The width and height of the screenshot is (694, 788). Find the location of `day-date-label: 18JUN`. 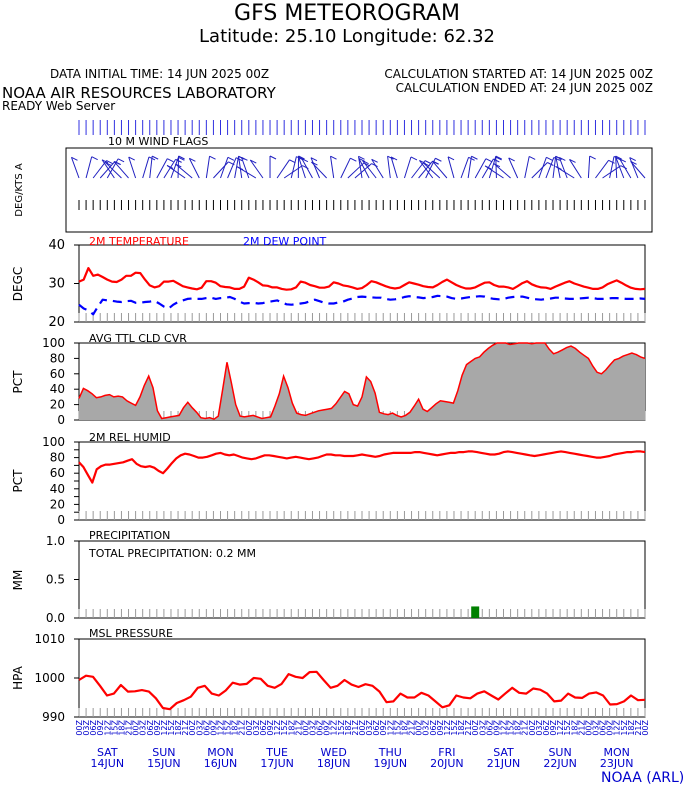

day-date-label: 18JUN is located at coordinates (334, 763).